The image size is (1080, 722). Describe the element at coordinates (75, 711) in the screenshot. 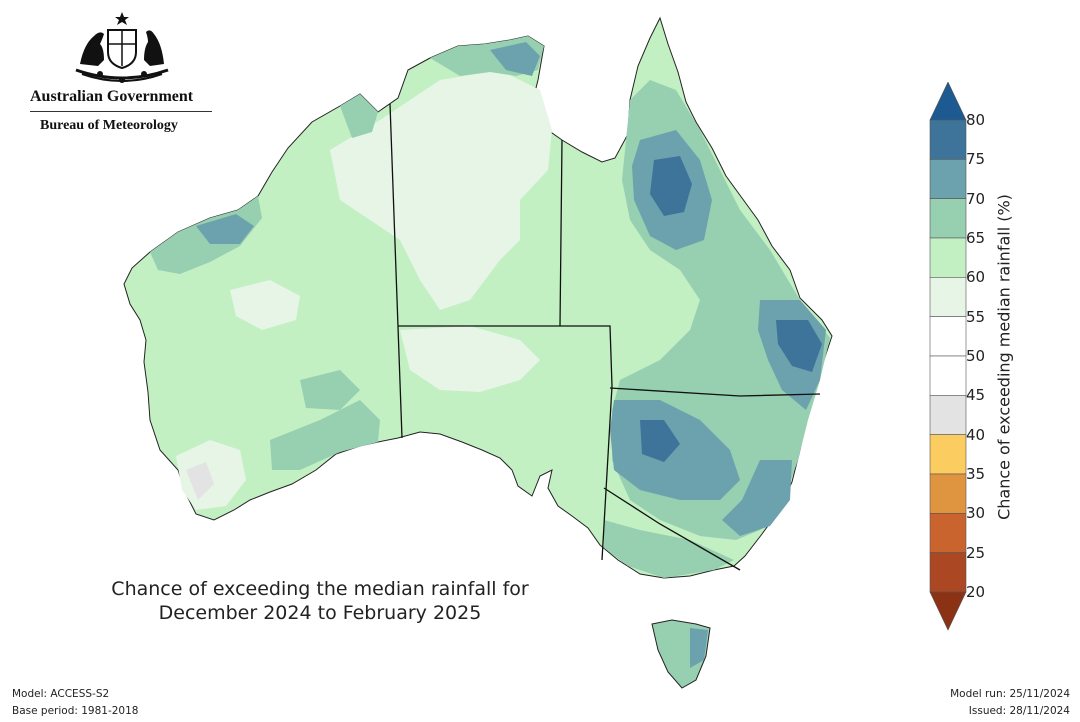

I see `base-period: Base period: 1981-2018` at that location.